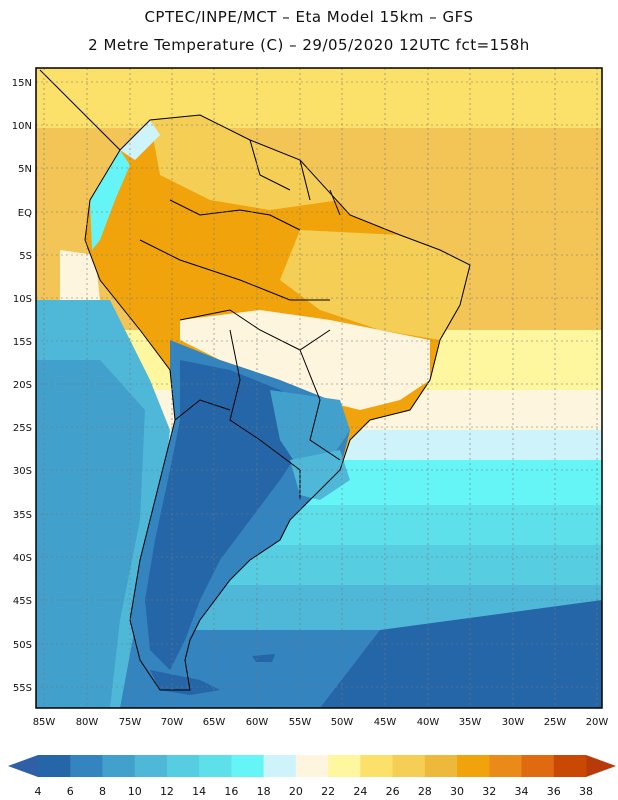 This screenshot has height=800, width=618. I want to click on lat-label: 55S, so click(22, 688).